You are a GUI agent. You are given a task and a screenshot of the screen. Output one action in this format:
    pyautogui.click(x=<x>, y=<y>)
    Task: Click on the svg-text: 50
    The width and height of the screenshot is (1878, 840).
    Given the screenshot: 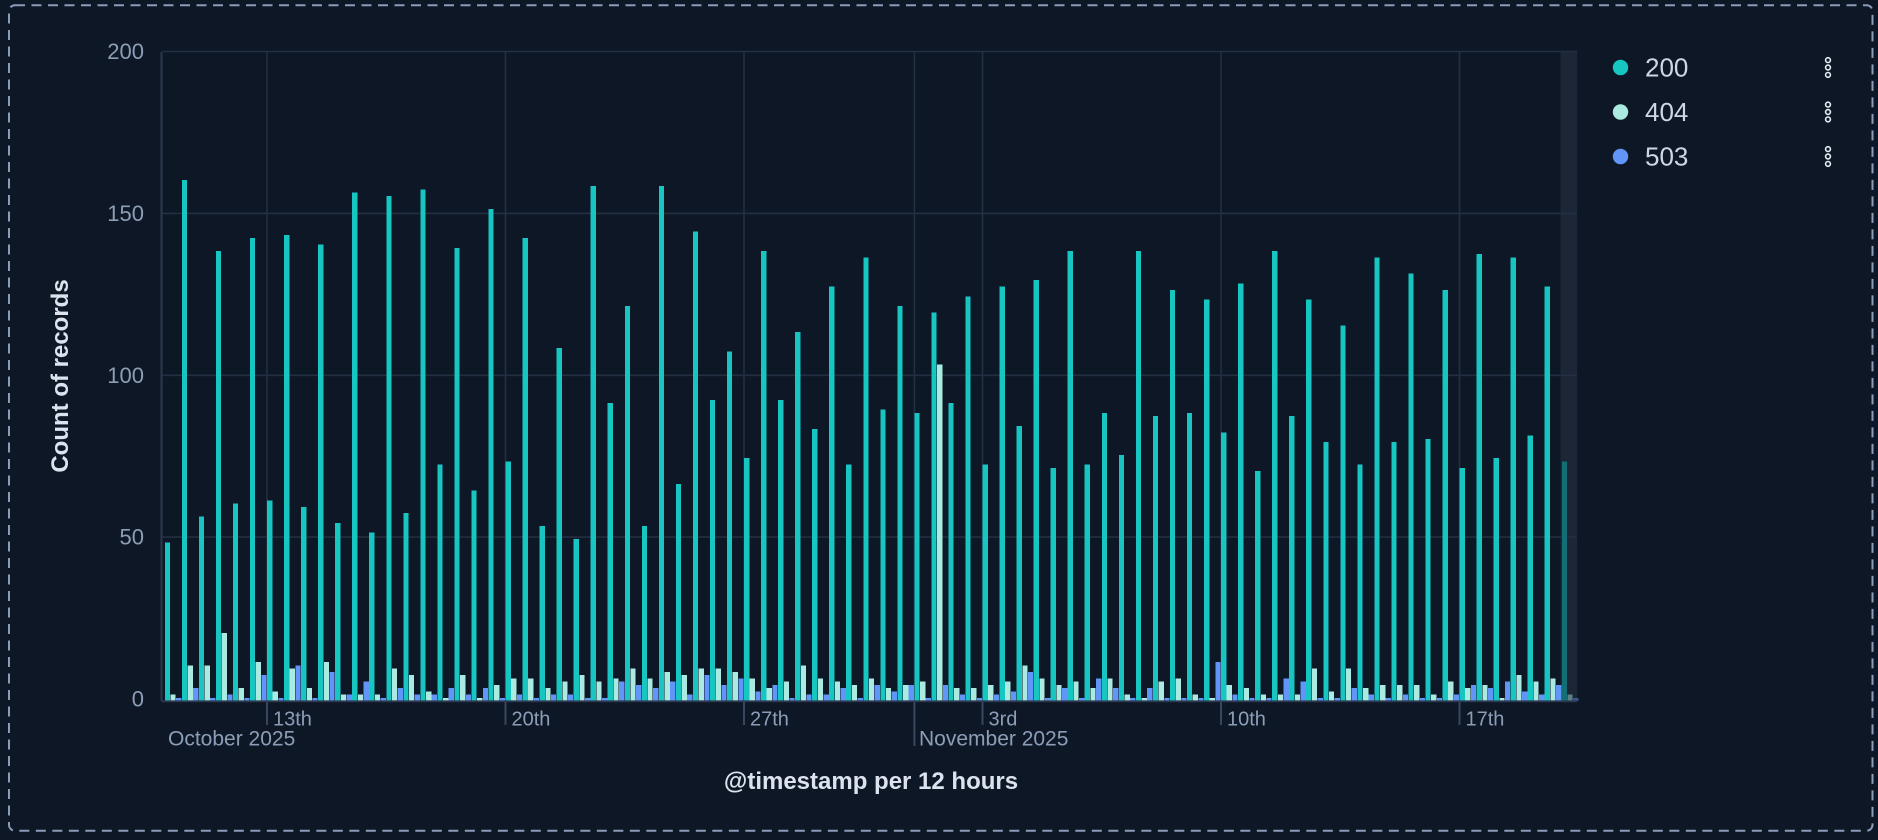 What is the action you would take?
    pyautogui.click(x=132, y=537)
    